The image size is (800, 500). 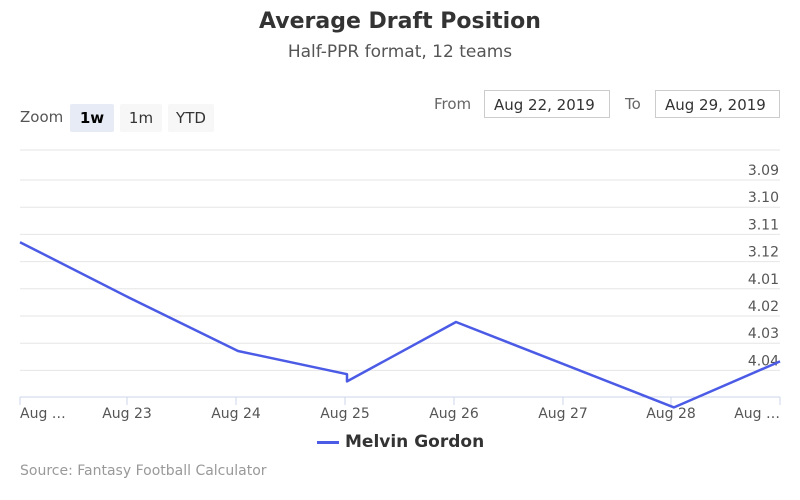 I want to click on y-tick-label: 4.03, so click(x=763, y=334).